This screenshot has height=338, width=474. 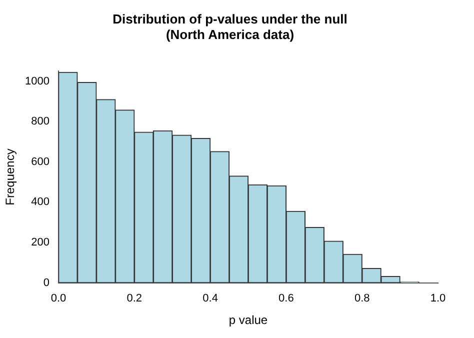 What do you see at coordinates (438, 298) in the screenshot?
I see `x-tick-label: 1.0` at bounding box center [438, 298].